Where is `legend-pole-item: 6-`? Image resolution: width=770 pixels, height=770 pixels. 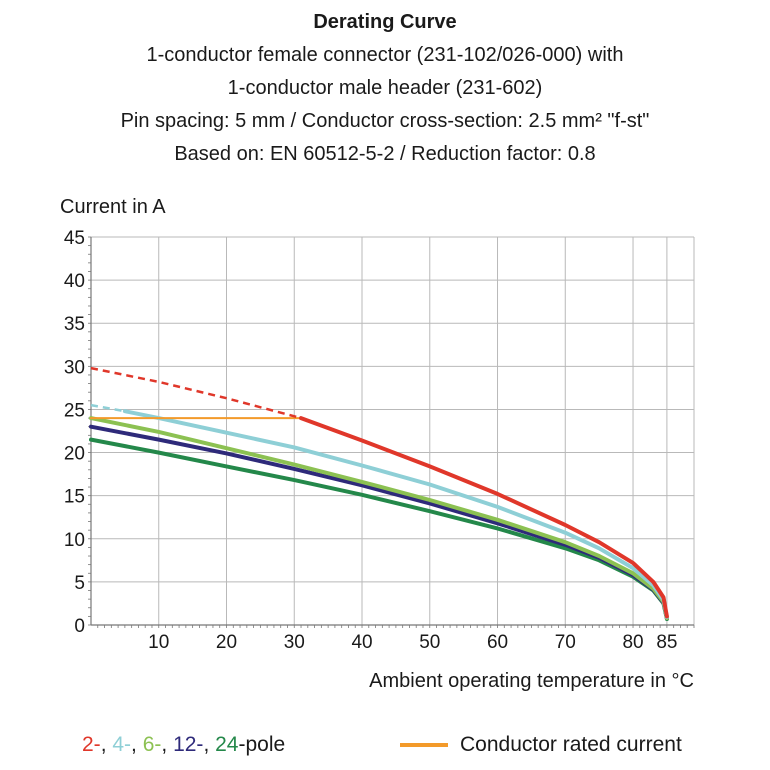
legend-pole-item: 6- is located at coordinates (152, 744).